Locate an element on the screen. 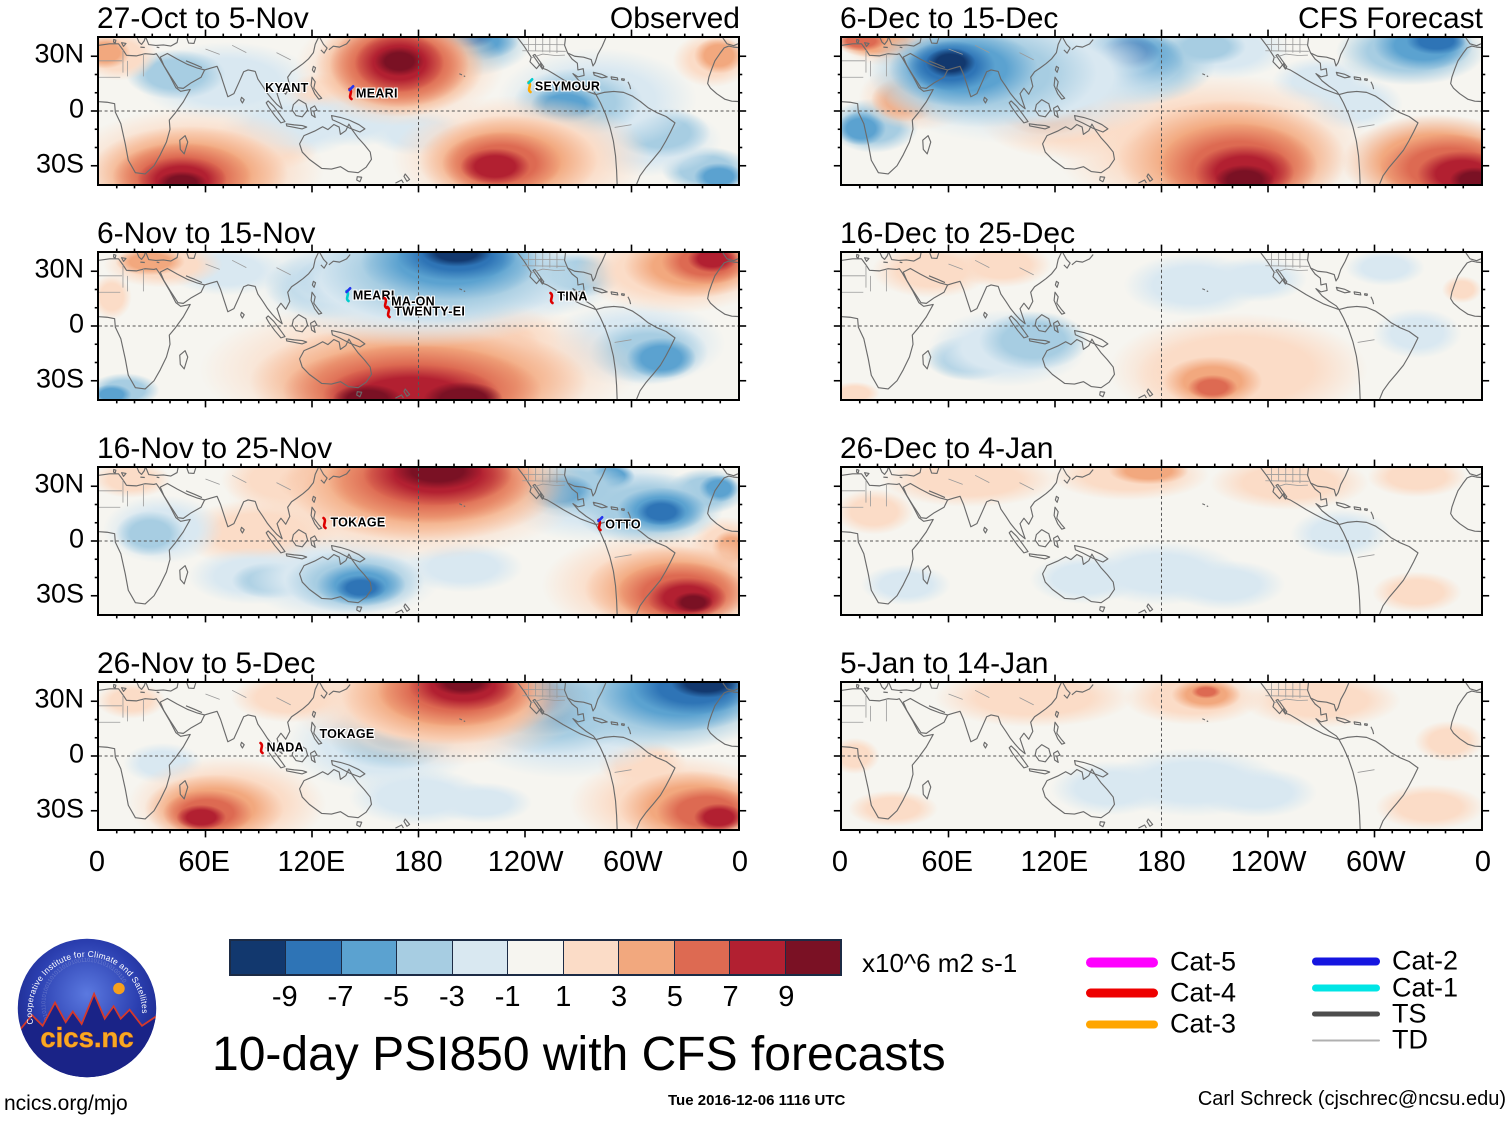 Image resolution: width=1510 pixels, height=1121 pixels. legend-line-ts is located at coordinates (1346, 1014).